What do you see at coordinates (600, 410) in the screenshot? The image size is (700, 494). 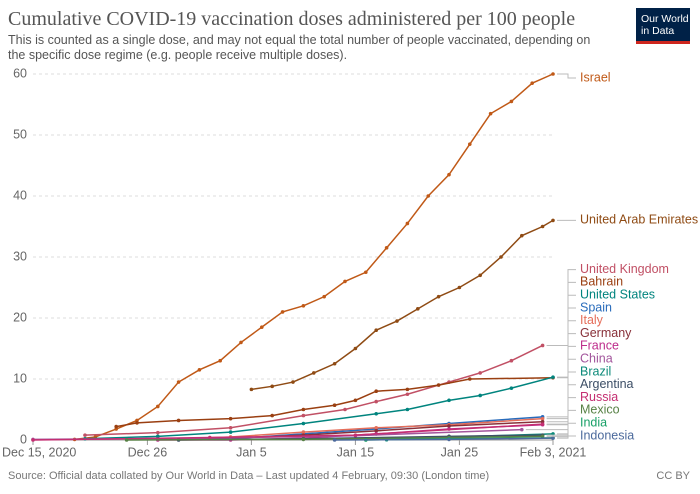 I see `legend-label: Mexico` at bounding box center [600, 410].